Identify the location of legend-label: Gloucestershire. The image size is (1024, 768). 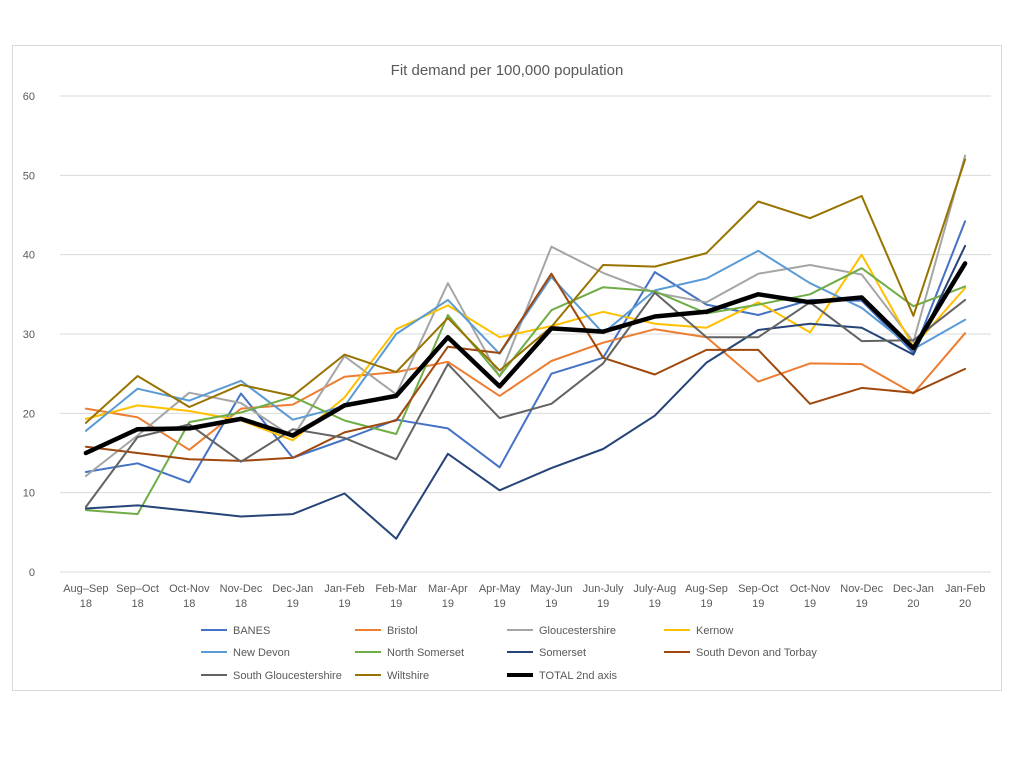
(577, 631).